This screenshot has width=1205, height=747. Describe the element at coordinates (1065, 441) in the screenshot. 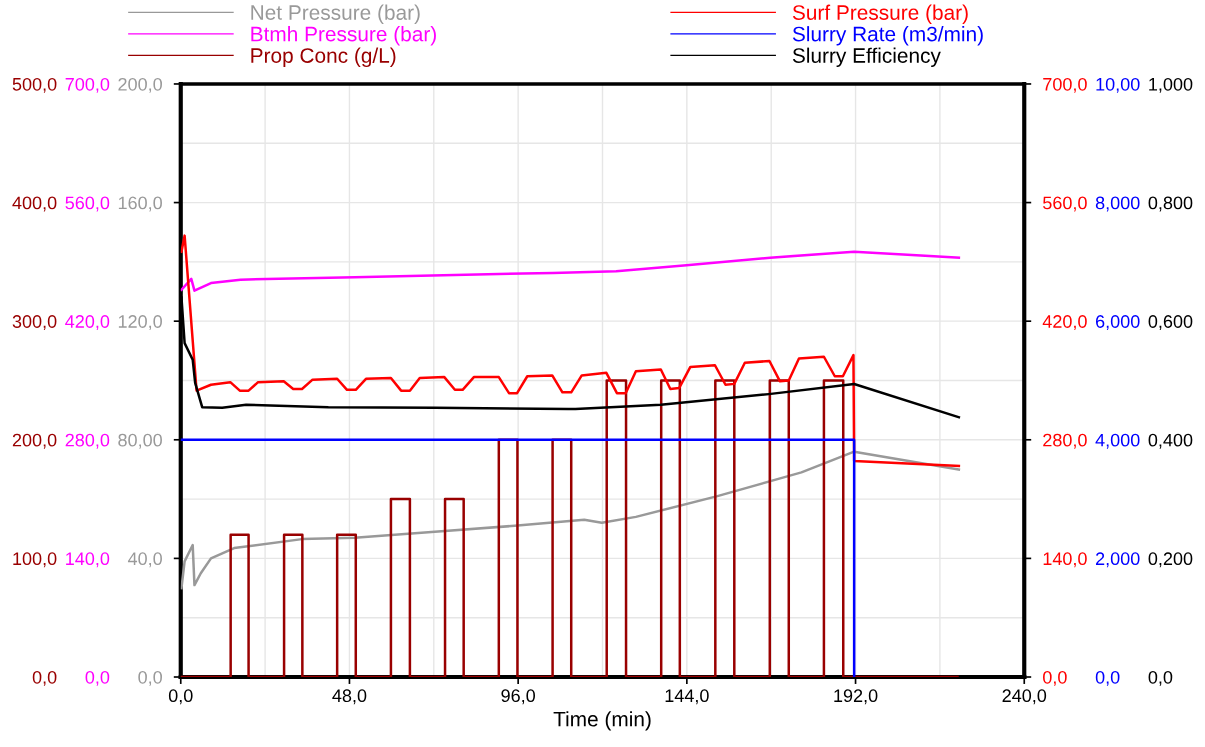

I see `y-tick-label: 280,0` at that location.